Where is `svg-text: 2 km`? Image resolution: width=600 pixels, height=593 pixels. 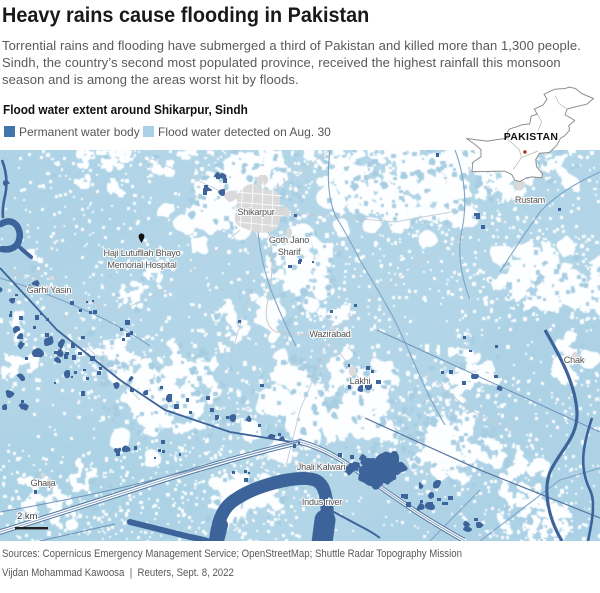
svg-text: 2 km is located at coordinates (27, 516).